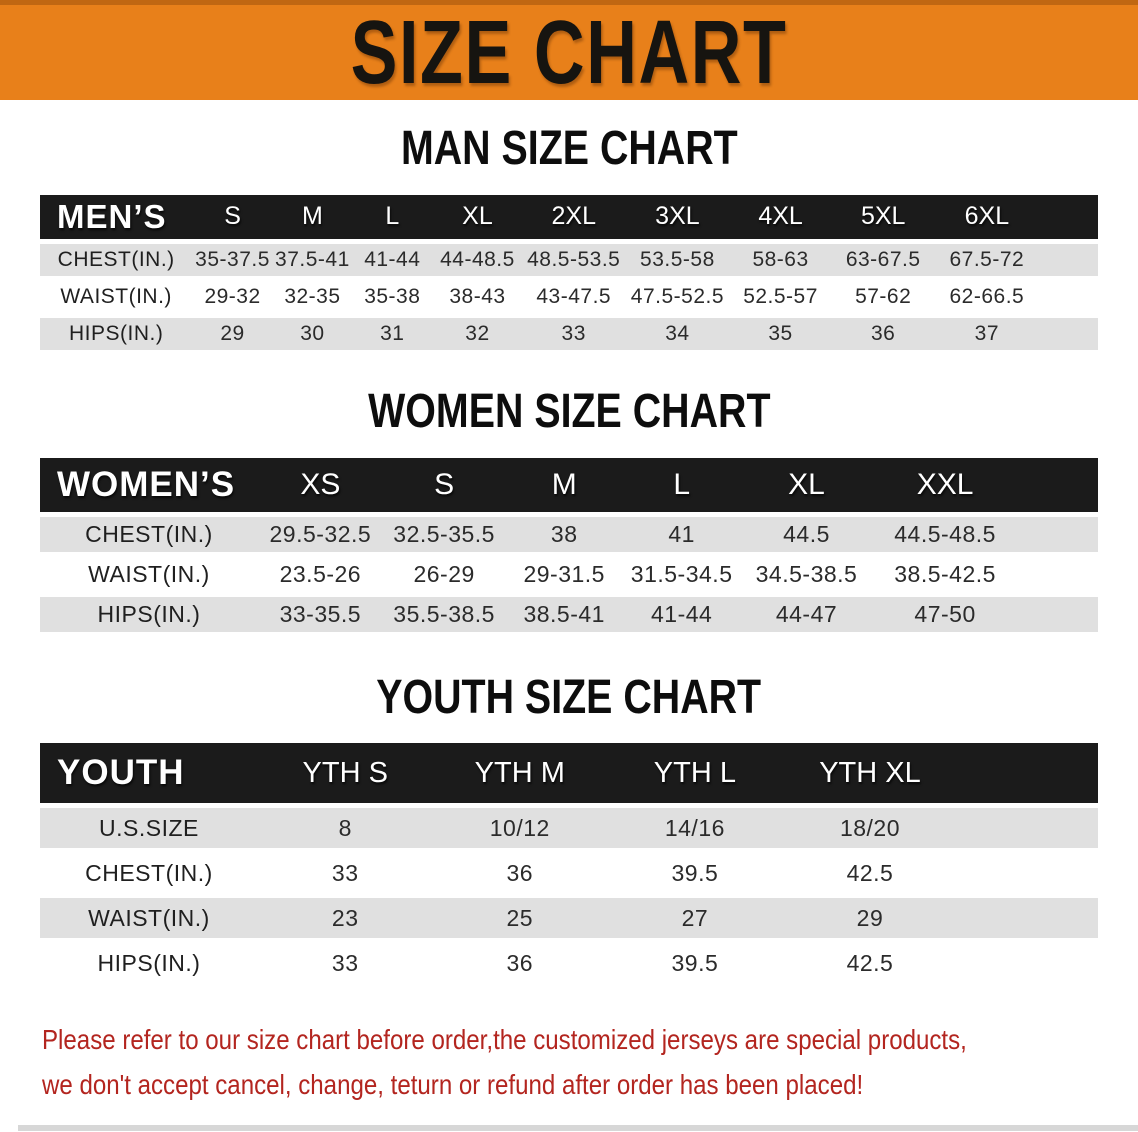 This screenshot has height=1132, width=1138. Describe the element at coordinates (695, 962) in the screenshot. I see `size-value-cell: 39.5` at that location.